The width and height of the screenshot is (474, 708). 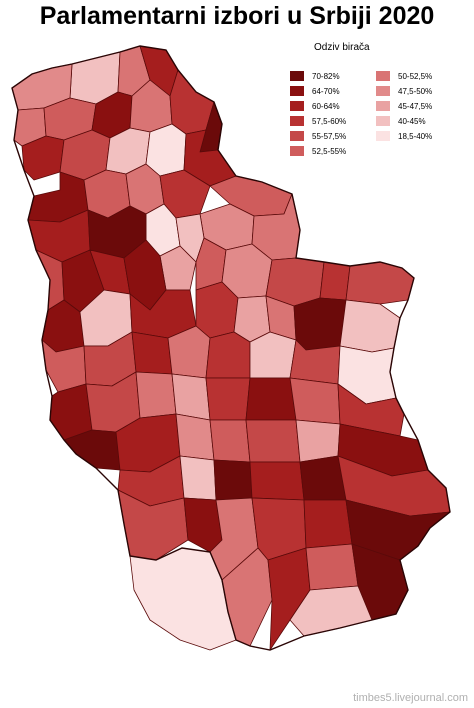 I want to click on legend-item: 47,5-50%, so click(x=404, y=91).